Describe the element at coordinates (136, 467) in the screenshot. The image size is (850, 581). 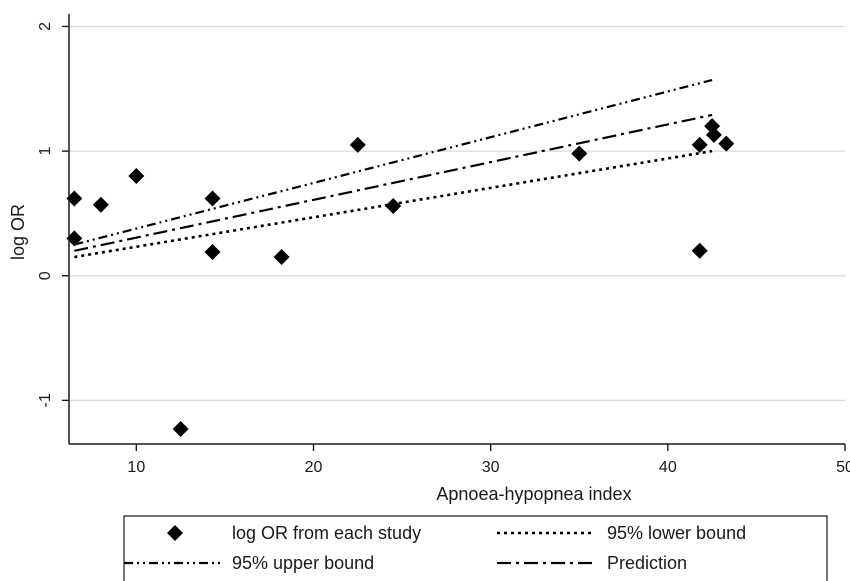
I see `x-tick-label: 10` at that location.